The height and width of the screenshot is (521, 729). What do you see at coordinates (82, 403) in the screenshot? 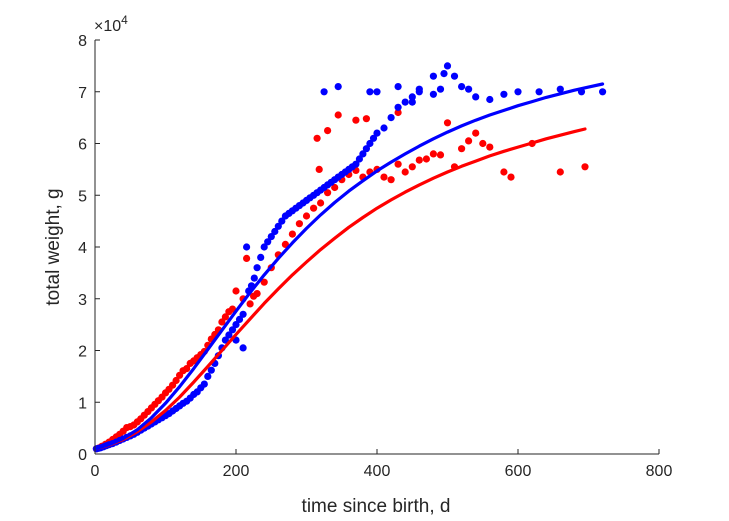
I see `y-tick-label: 1` at bounding box center [82, 403].